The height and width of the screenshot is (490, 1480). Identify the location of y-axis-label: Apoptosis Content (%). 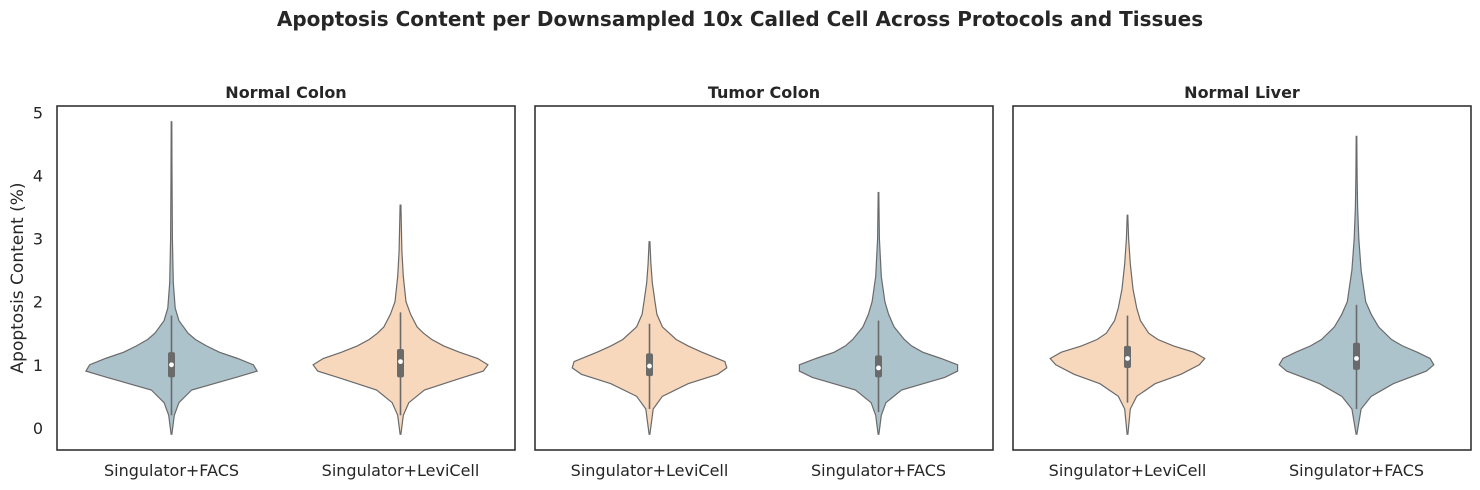
(18, 278).